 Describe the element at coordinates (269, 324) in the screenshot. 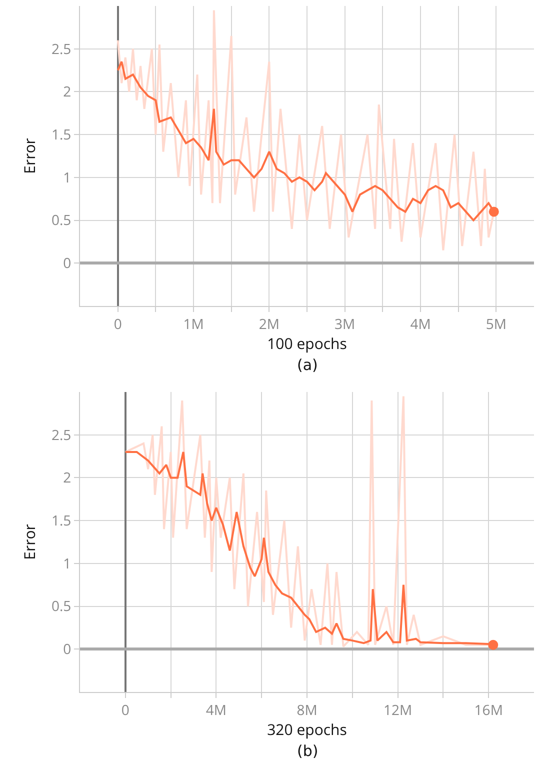

I see `x-tick-label: 2M` at that location.